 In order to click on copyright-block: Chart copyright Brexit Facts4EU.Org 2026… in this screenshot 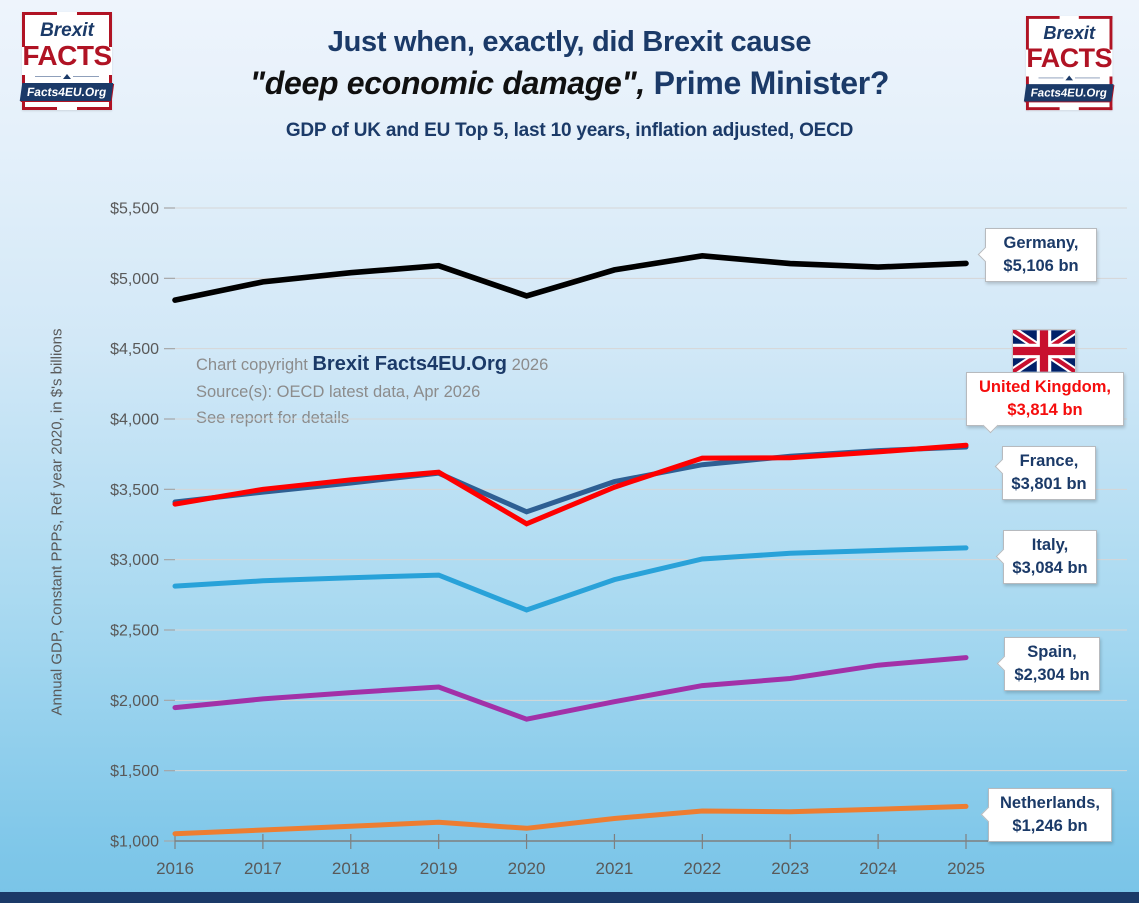, I will do `click(372, 391)`.